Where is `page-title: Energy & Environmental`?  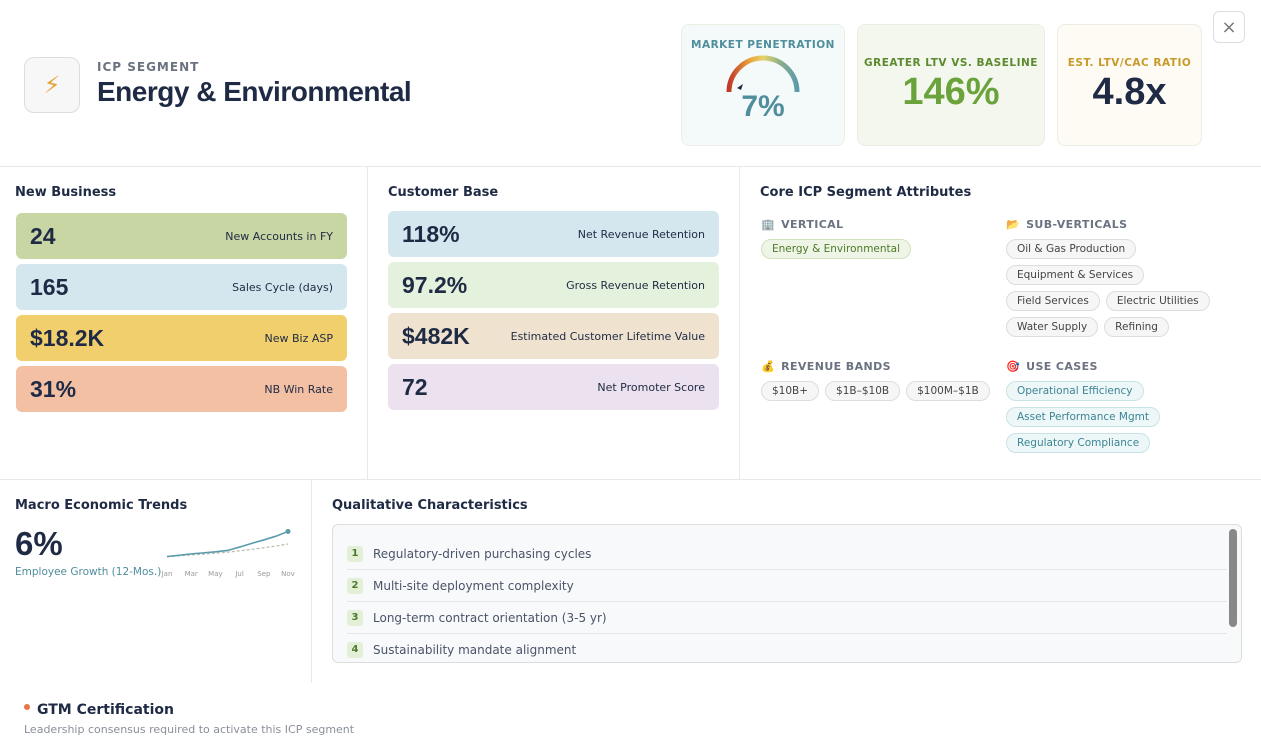
page-title: Energy & Environmental is located at coordinates (254, 91).